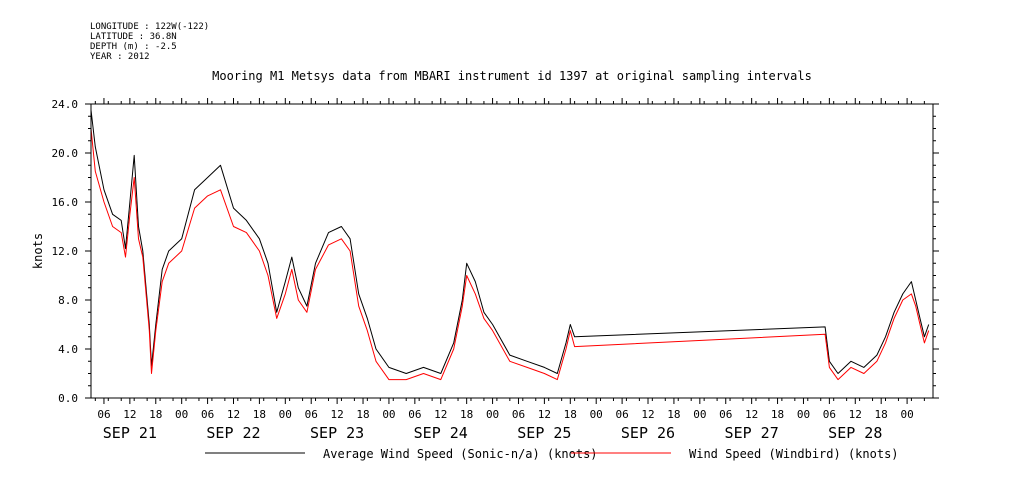  What do you see at coordinates (233, 433) in the screenshot?
I see `x-day-tick-label: SEP 22` at bounding box center [233, 433].